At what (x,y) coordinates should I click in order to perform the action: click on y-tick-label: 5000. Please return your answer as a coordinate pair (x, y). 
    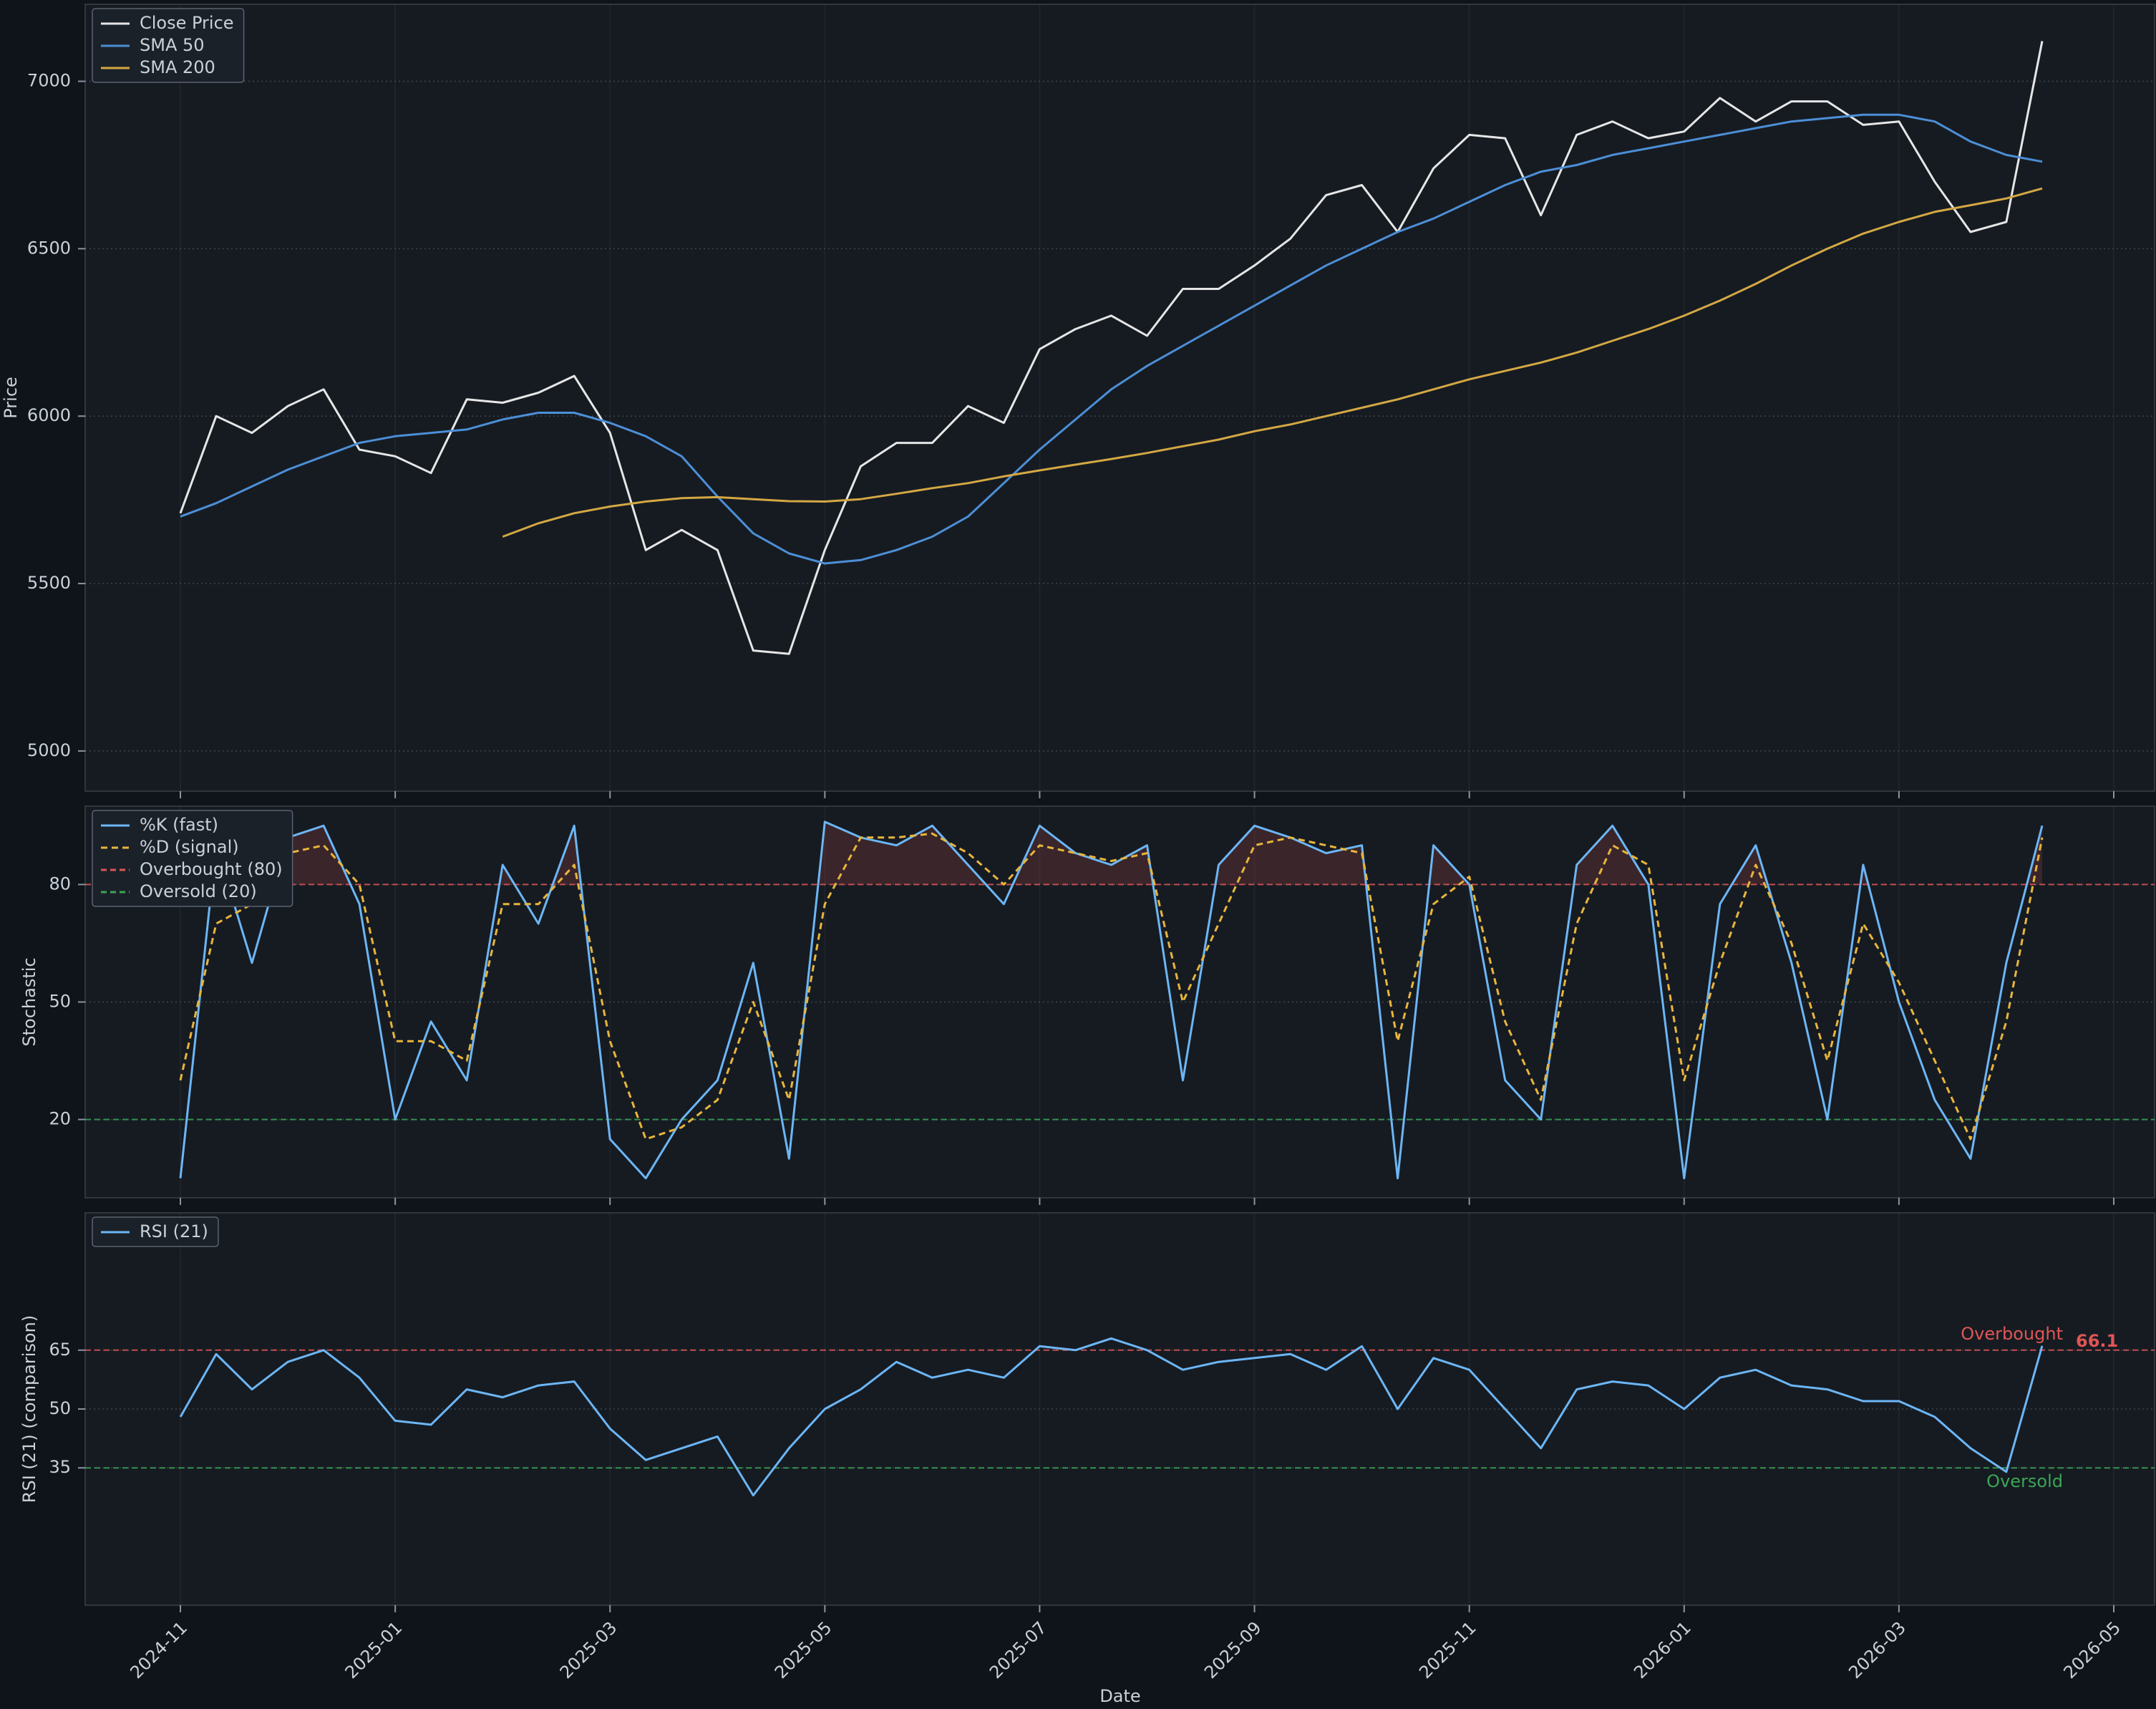
    Looking at the image, I should click on (49, 750).